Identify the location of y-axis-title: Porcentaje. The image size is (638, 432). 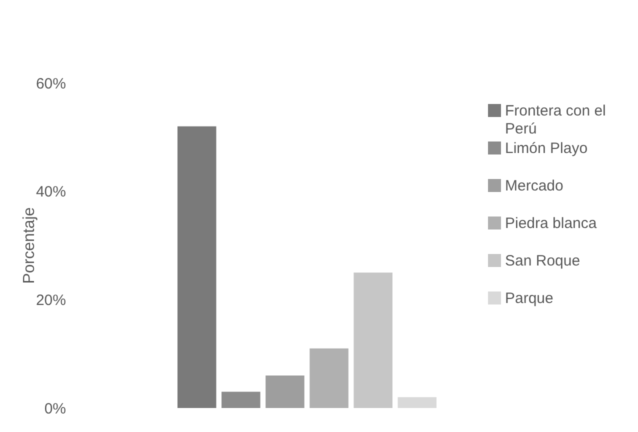
(29, 245).